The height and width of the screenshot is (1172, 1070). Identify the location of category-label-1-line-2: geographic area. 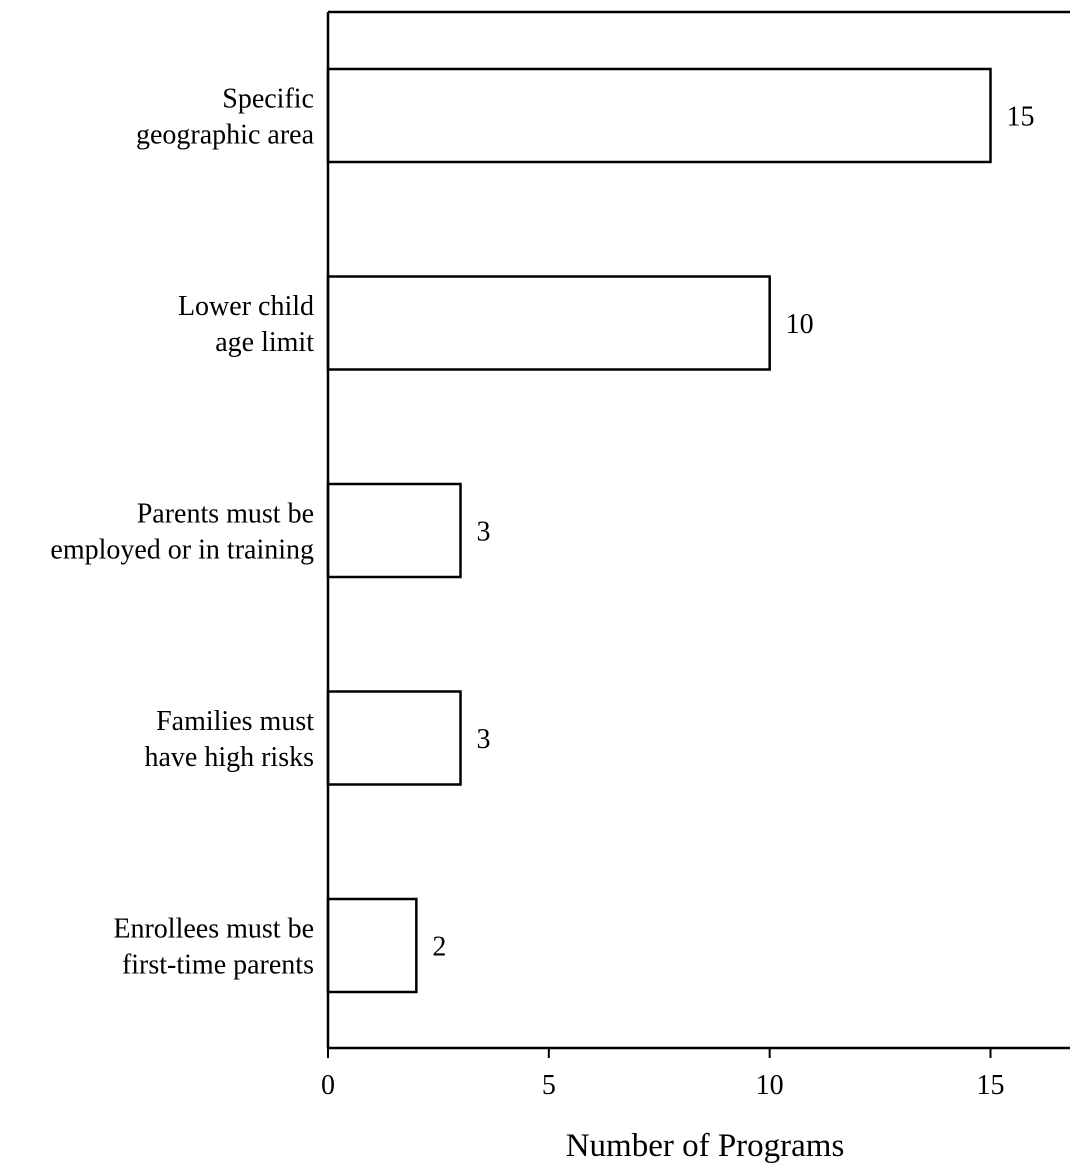
(225, 135).